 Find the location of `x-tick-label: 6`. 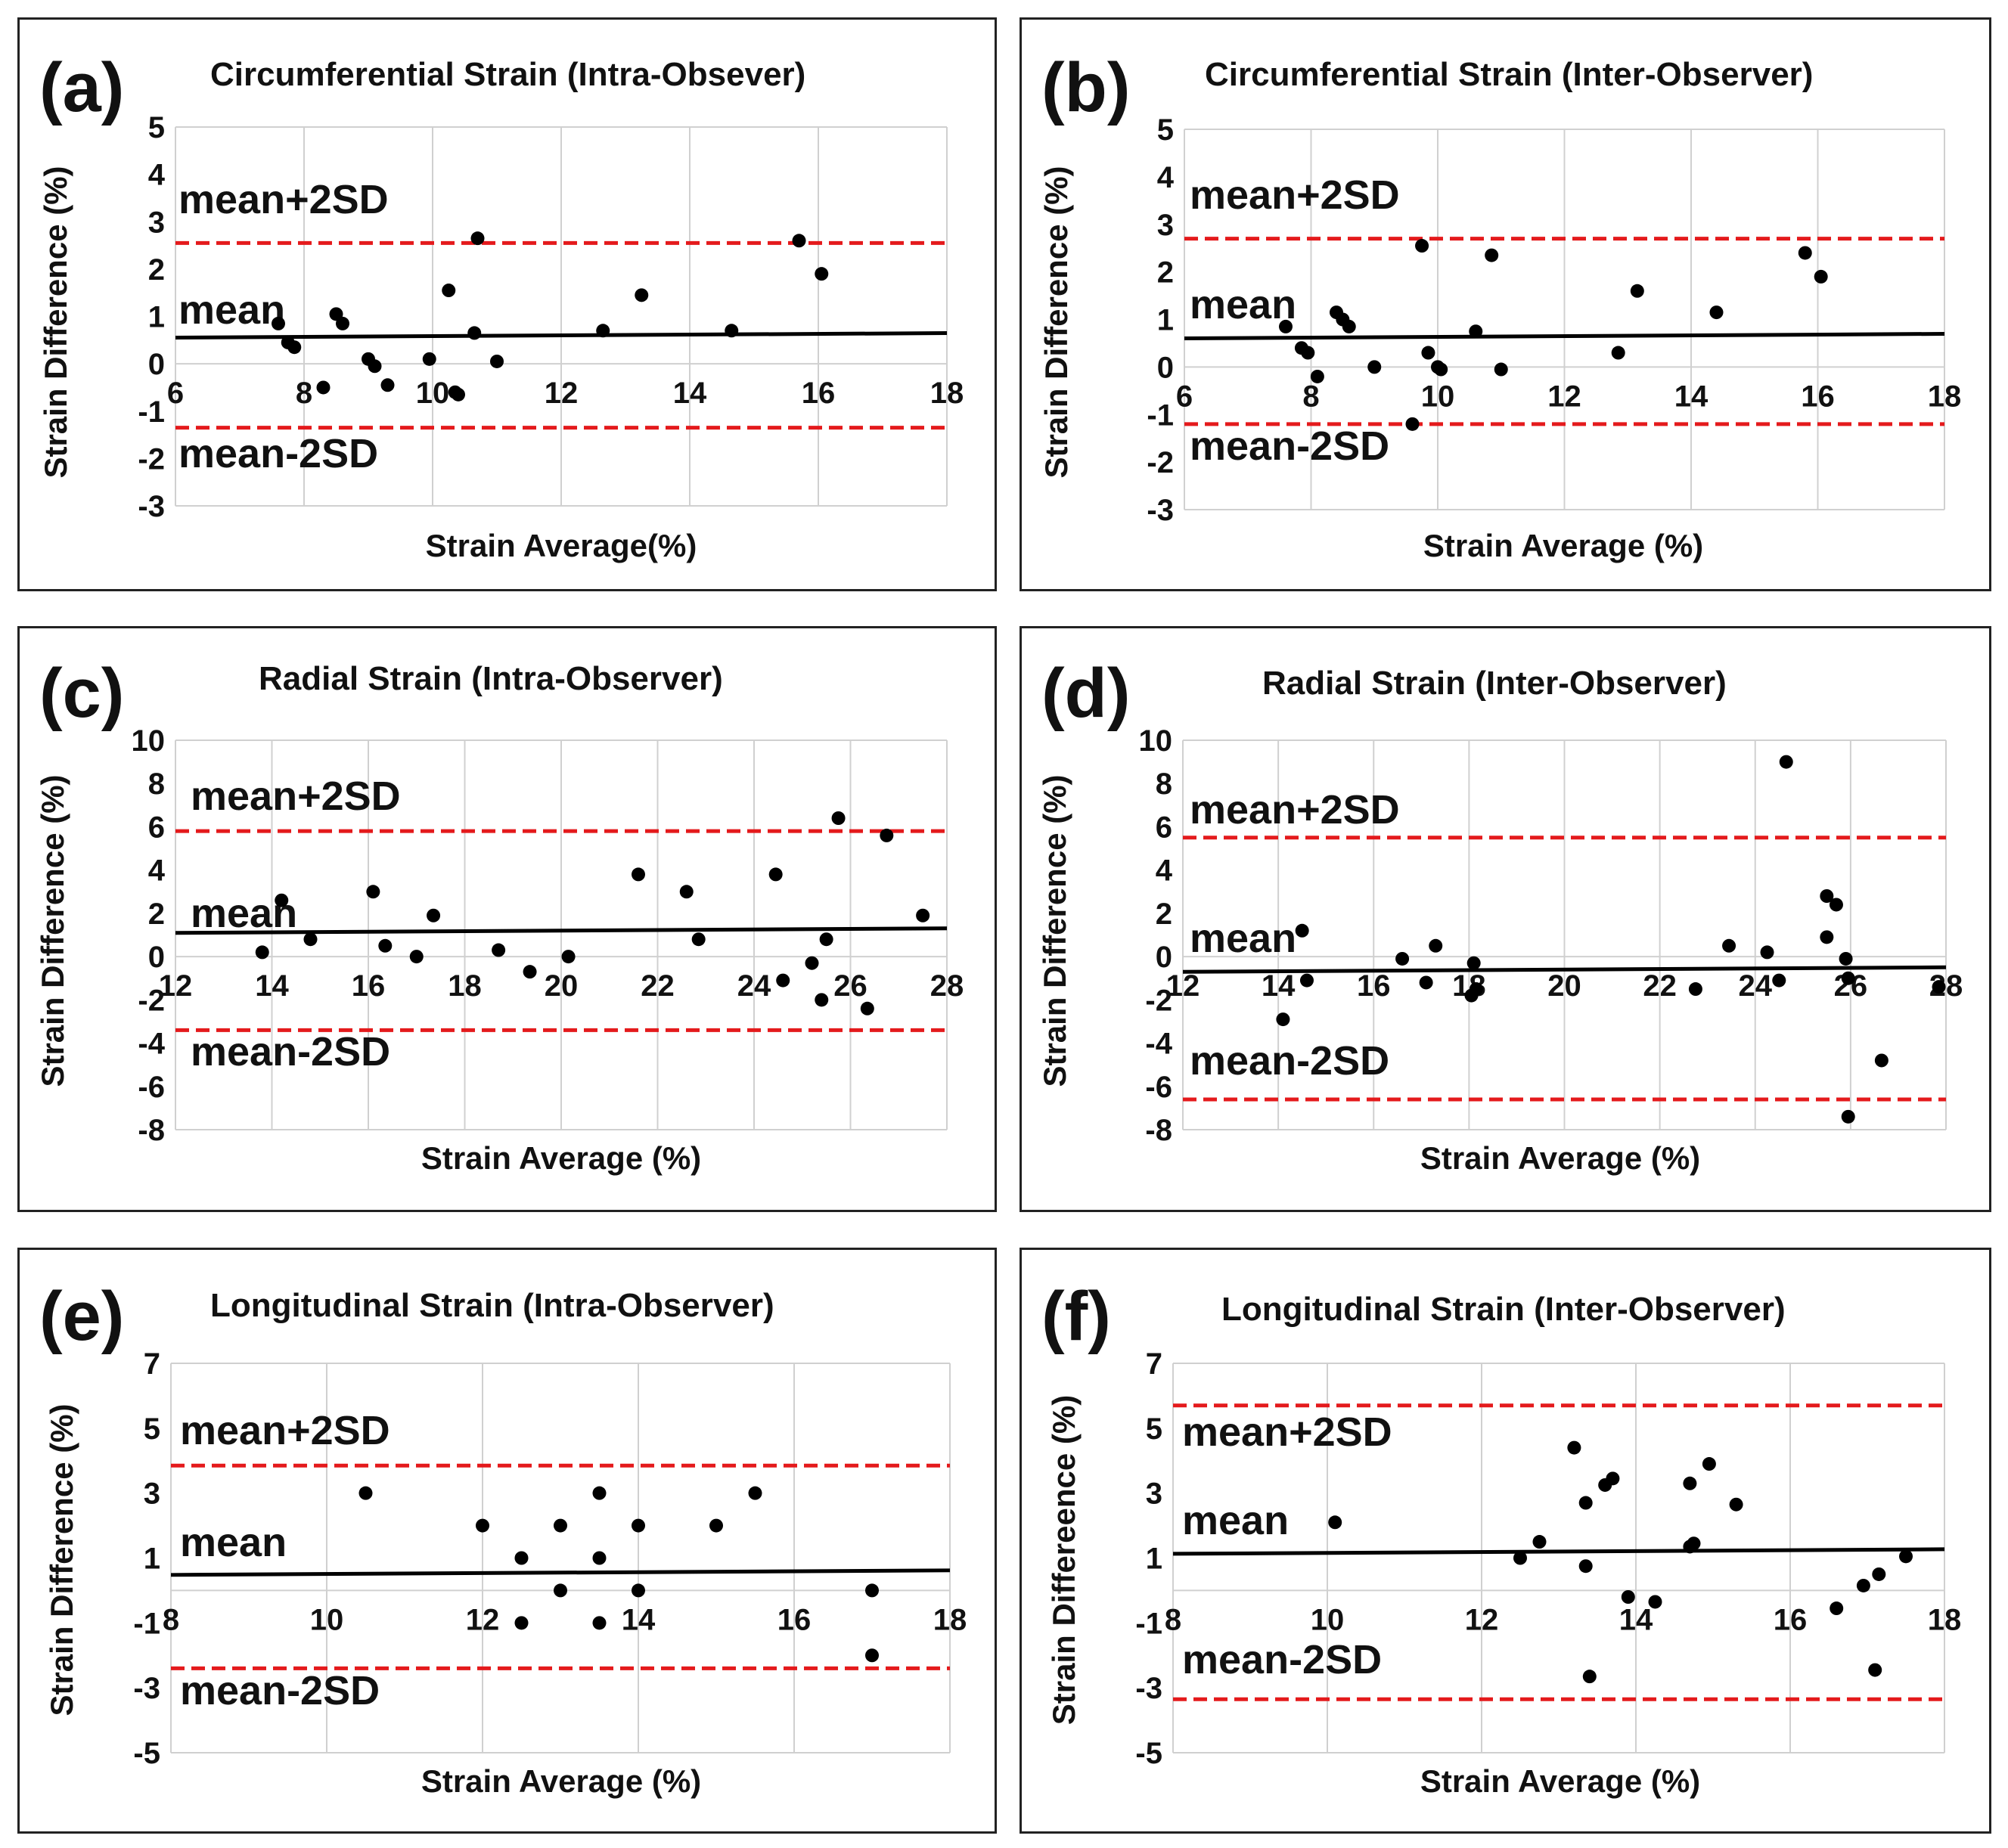

x-tick-label: 6 is located at coordinates (176, 393).